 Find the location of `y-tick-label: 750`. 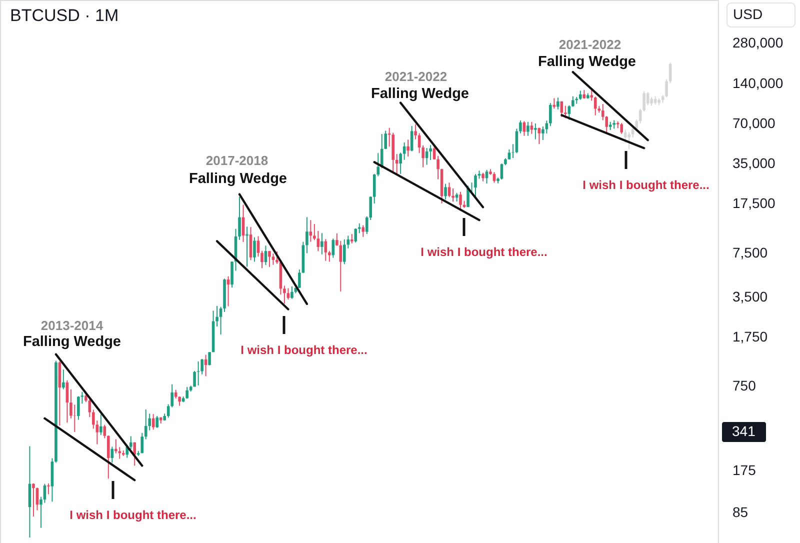

y-tick-label: 750 is located at coordinates (744, 386).